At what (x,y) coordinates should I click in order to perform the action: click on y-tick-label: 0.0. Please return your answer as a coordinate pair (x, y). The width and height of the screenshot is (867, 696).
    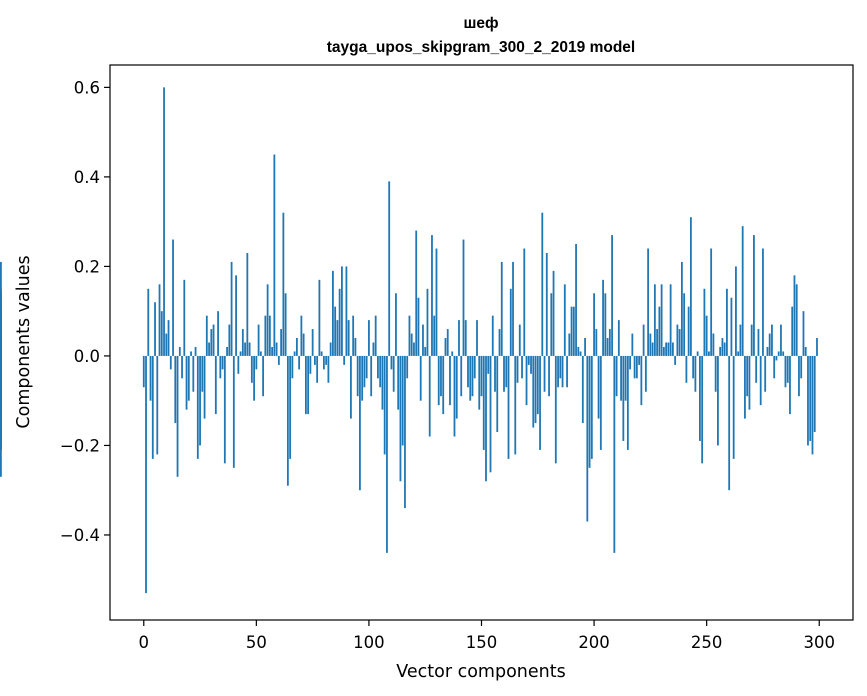
    Looking at the image, I should click on (87, 356).